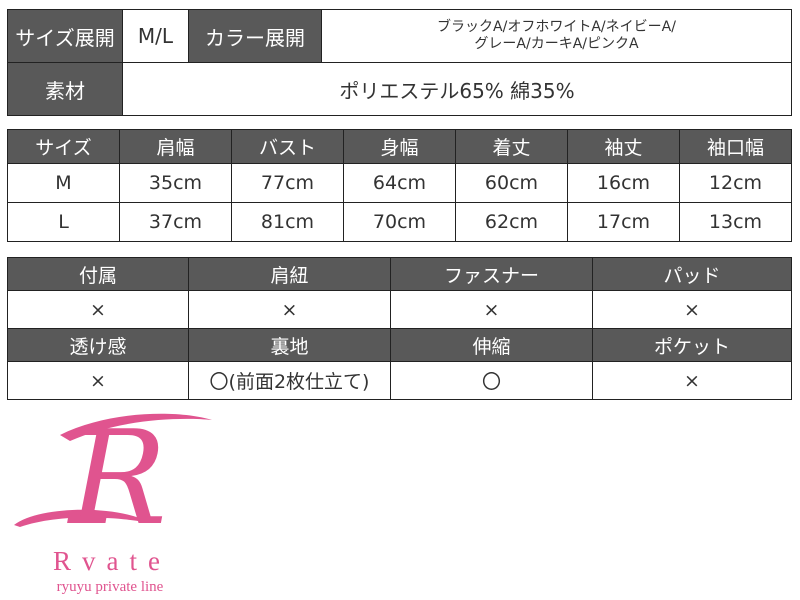  I want to click on rvate-logo: R Rvate ryuyu private line, so click(113, 500).